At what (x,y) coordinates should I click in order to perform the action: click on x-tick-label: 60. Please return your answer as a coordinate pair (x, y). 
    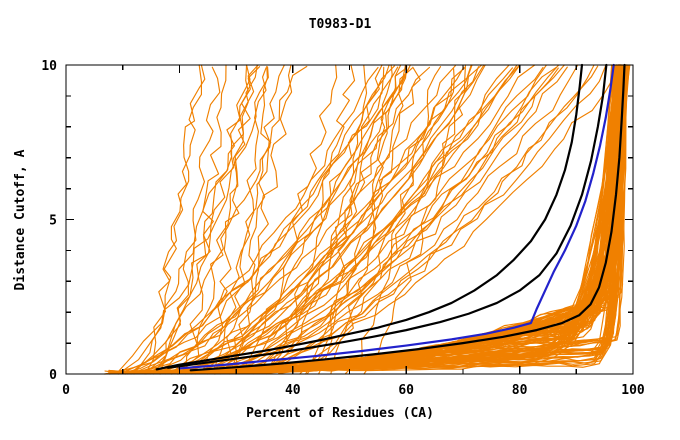
    Looking at the image, I should click on (406, 390).